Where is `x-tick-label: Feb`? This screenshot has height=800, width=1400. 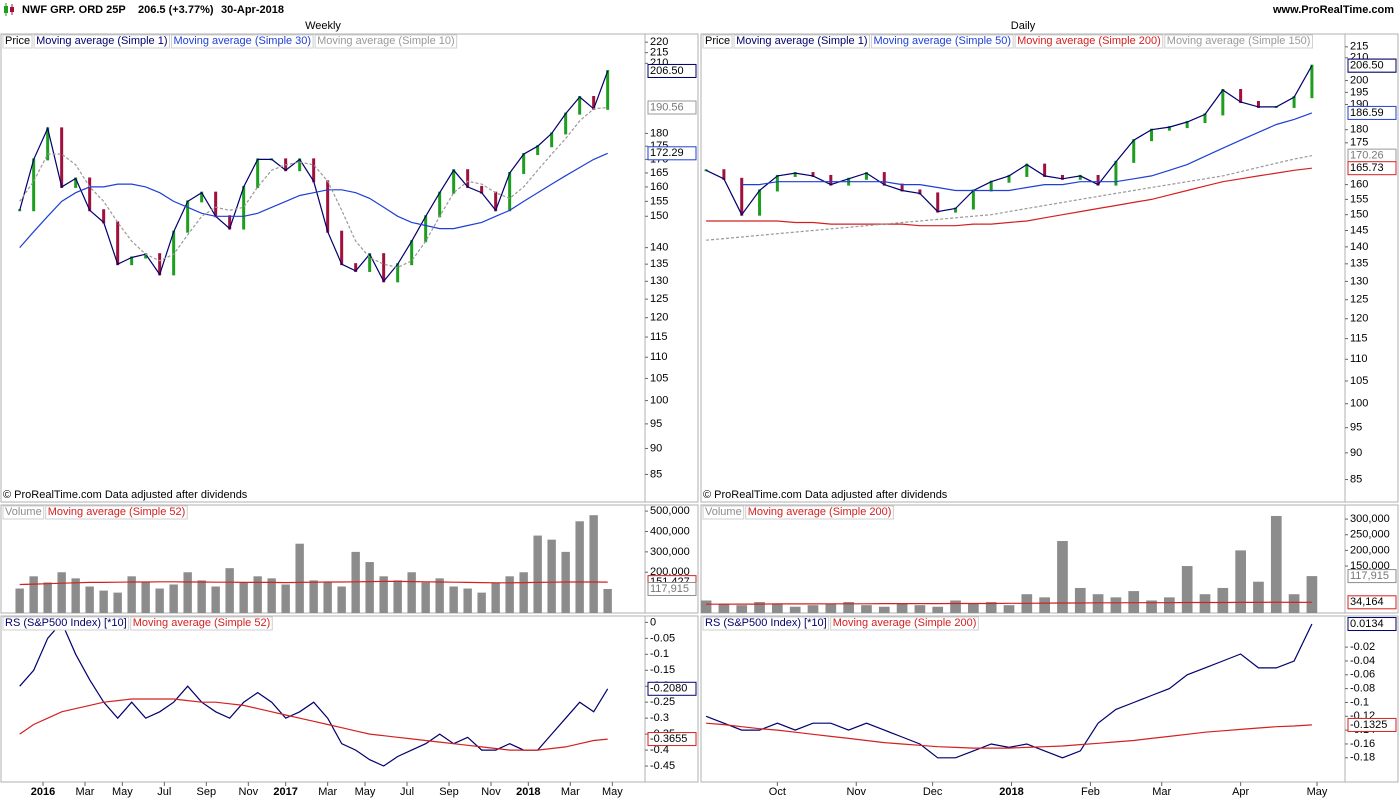 x-tick-label: Feb is located at coordinates (1090, 792).